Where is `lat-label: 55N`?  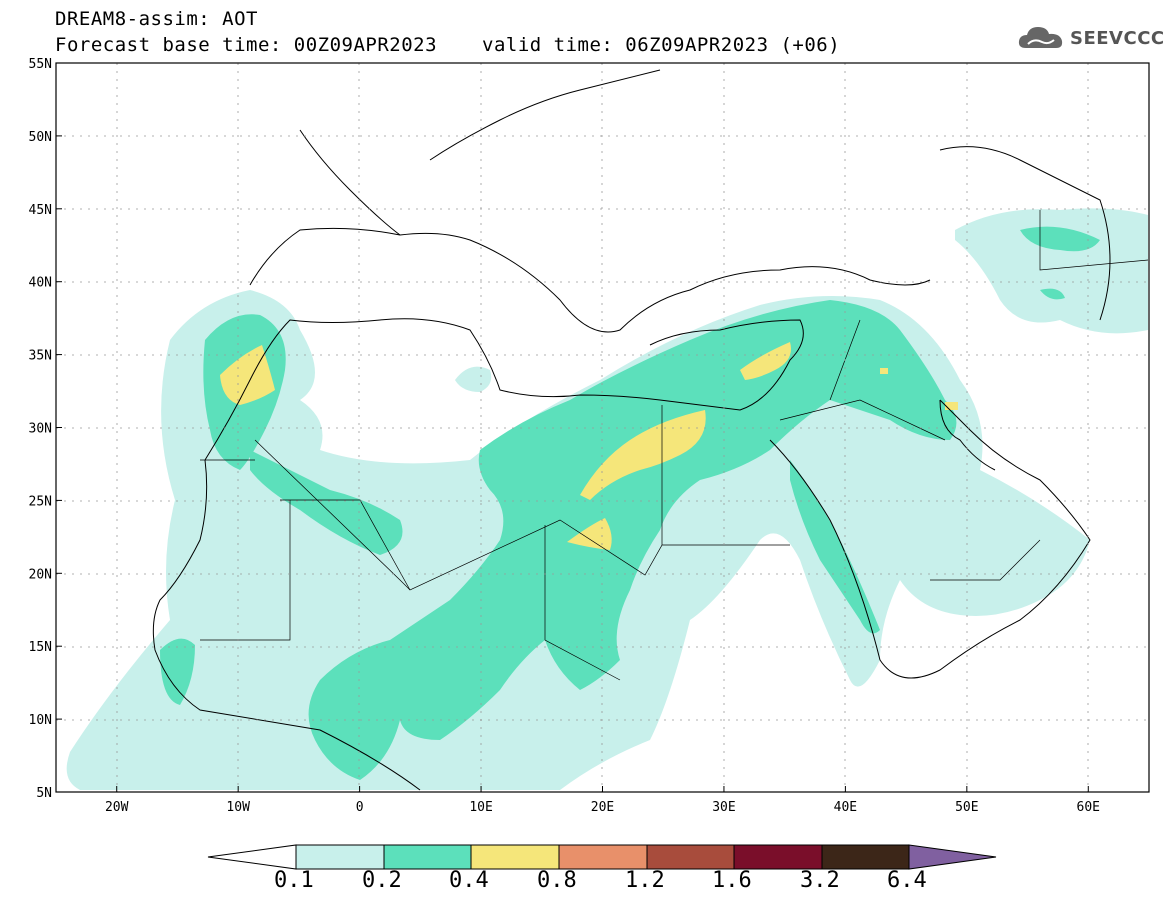 lat-label: 55N is located at coordinates (40, 64).